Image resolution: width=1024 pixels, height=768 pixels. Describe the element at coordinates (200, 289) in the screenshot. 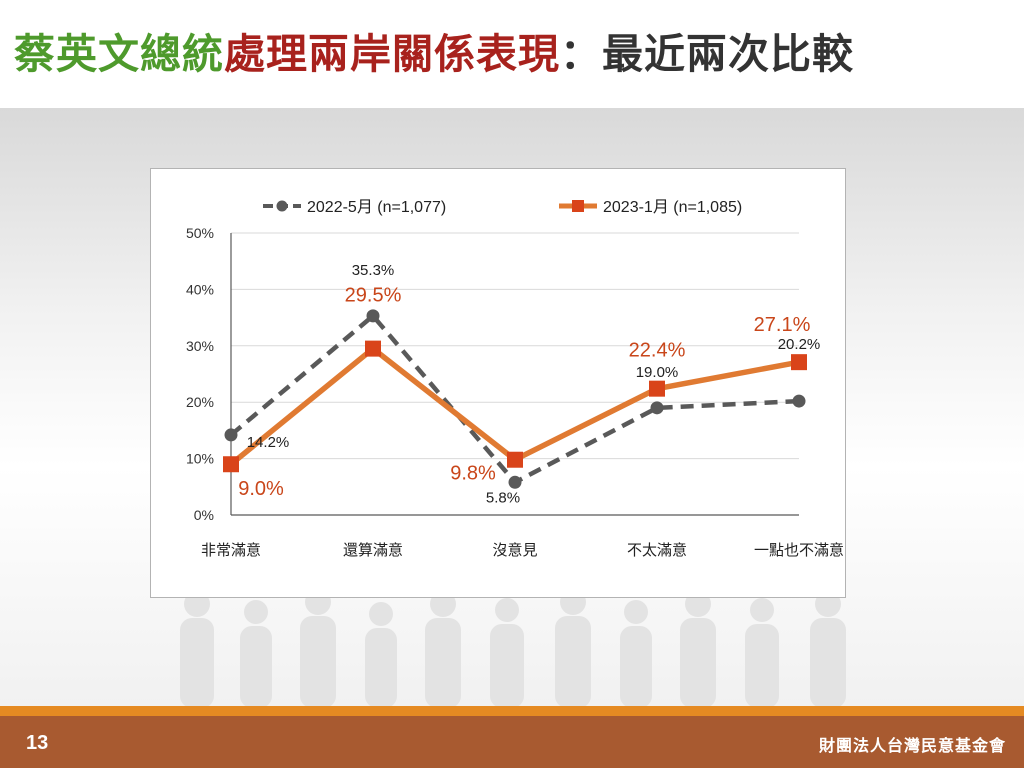

I see `y-tick-label: 40%` at that location.